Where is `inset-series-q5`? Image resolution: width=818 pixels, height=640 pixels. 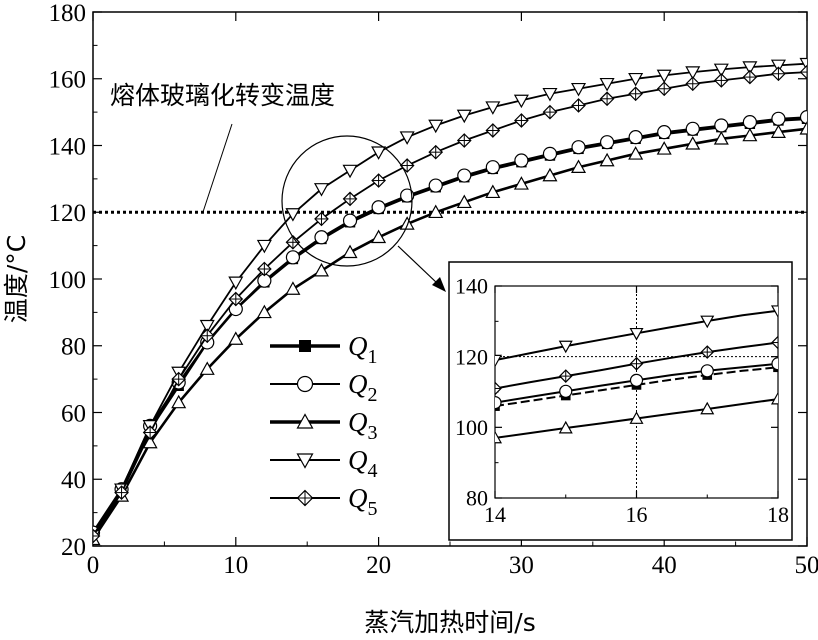 inset-series-q5 is located at coordinates (636, 365).